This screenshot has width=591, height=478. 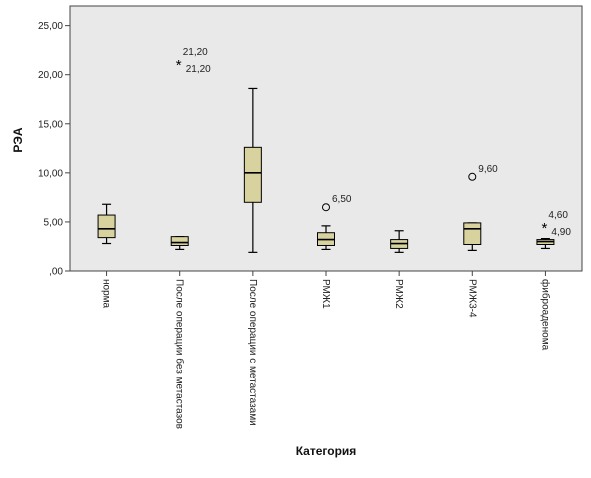 What do you see at coordinates (54, 149) in the screenshot?
I see `y-axis: ,00 5,00 10,00 15,00 20,00 25,00` at bounding box center [54, 149].